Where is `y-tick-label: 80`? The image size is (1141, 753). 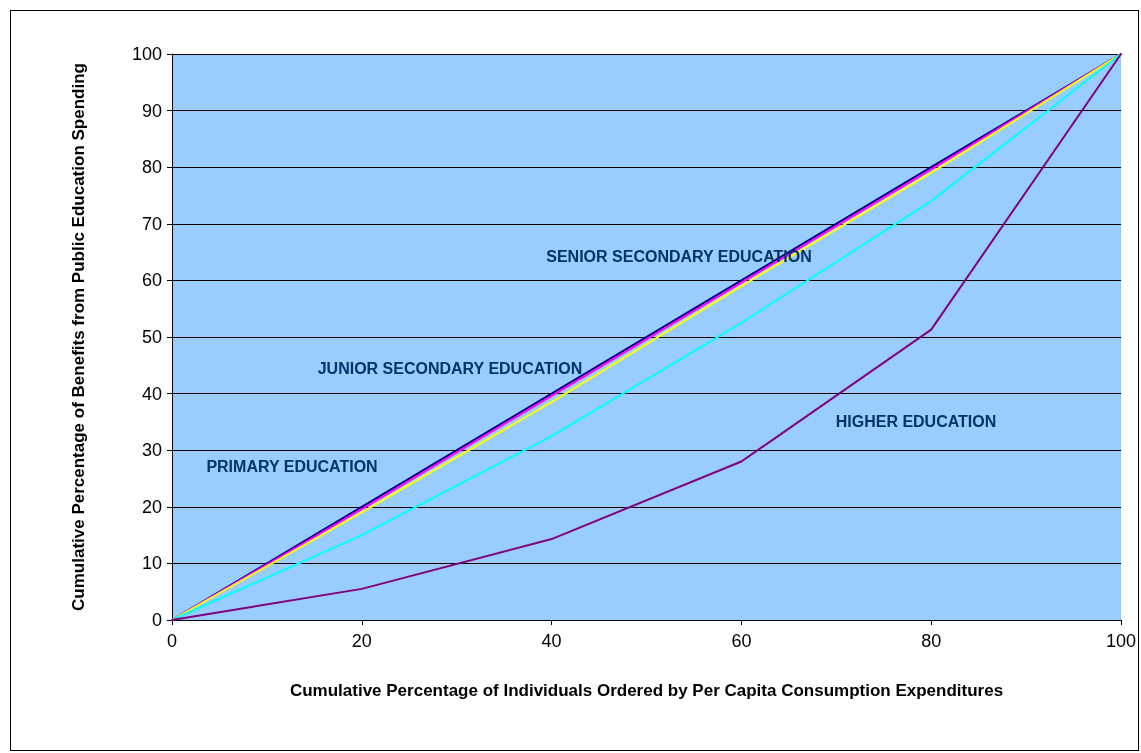 y-tick-label: 80 is located at coordinates (151, 167).